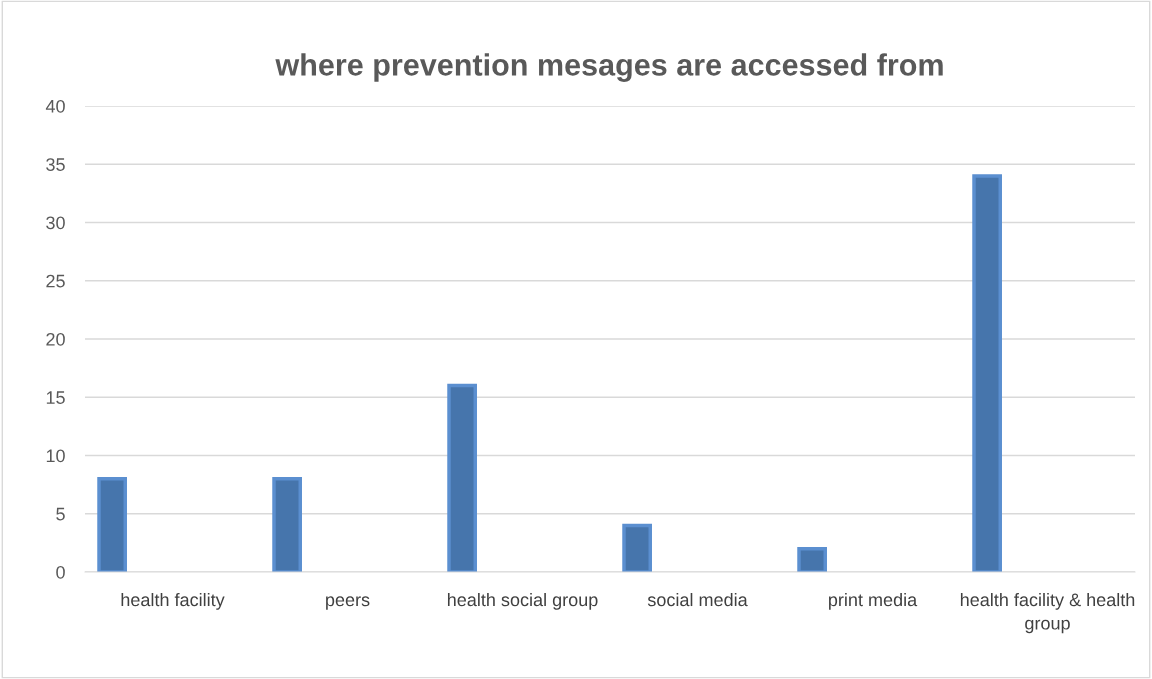 The width and height of the screenshot is (1152, 679). I want to click on y-tick-label: 10, so click(55, 456).